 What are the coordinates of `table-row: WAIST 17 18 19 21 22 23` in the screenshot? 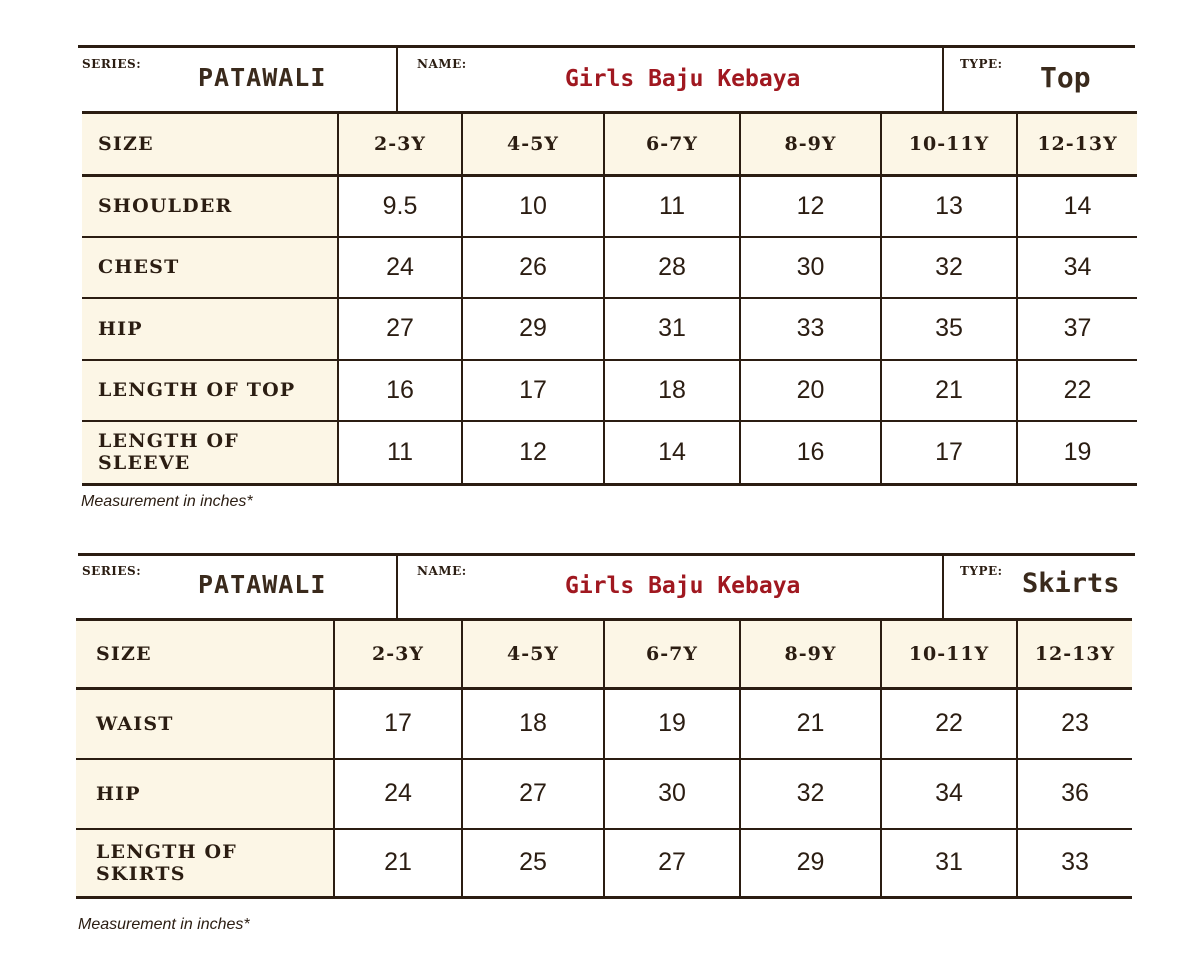 It's located at (604, 724).